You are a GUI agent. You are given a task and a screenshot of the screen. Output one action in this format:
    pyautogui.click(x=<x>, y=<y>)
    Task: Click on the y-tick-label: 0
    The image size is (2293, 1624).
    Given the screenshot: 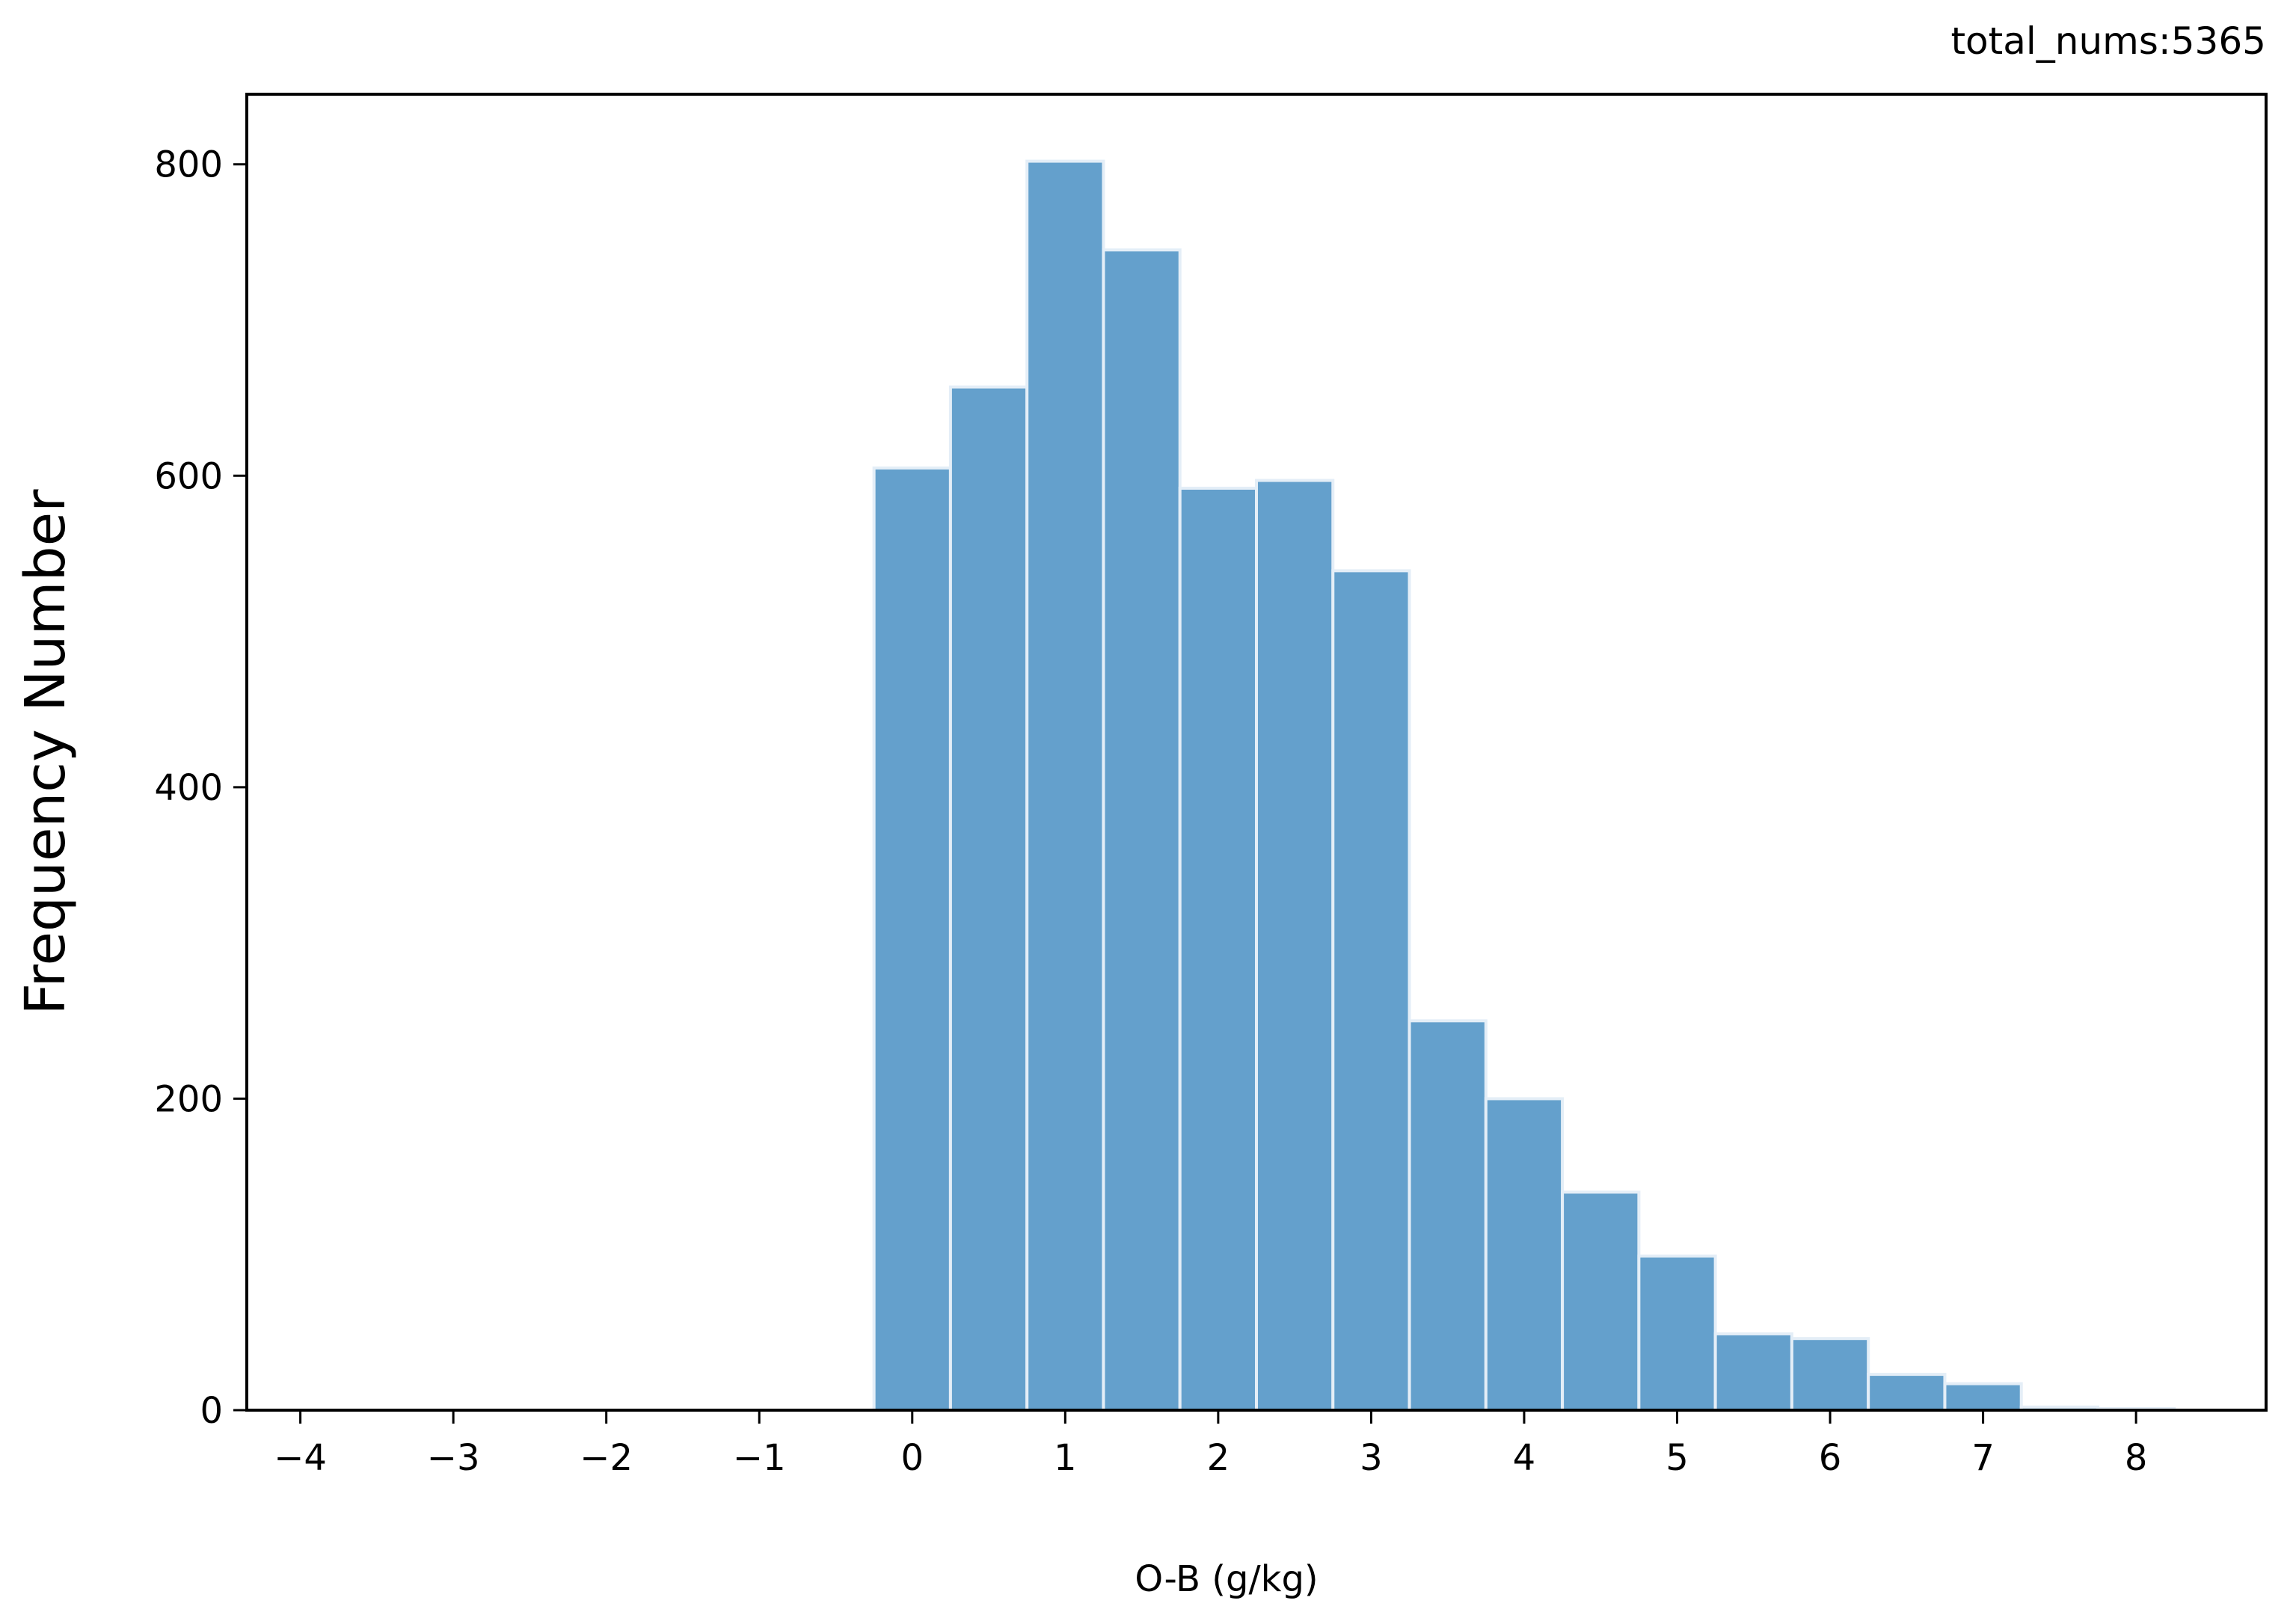 What is the action you would take?
    pyautogui.click(x=211, y=1411)
    